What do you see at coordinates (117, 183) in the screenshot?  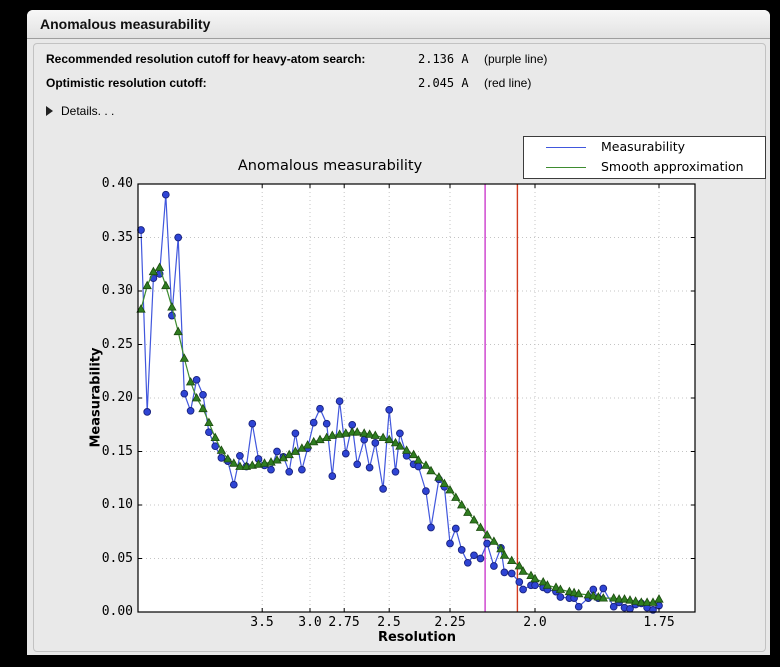 I see `y-tick-0.40: 0.40` at bounding box center [117, 183].